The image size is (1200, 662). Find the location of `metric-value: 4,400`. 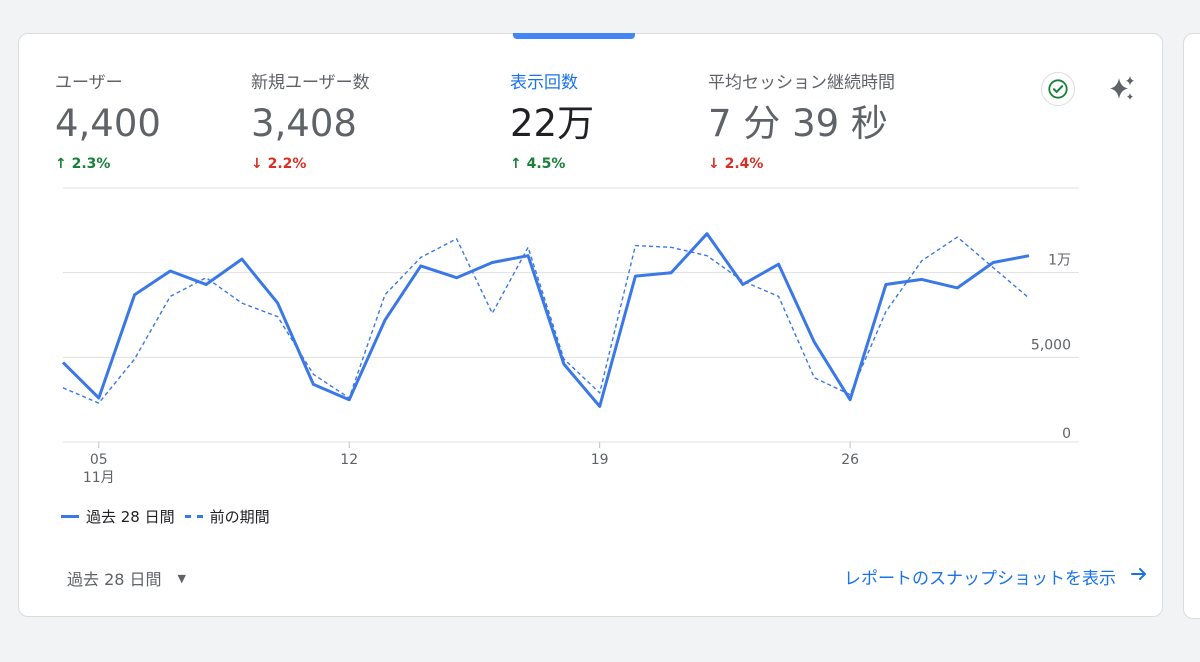

metric-value: 4,400 is located at coordinates (108, 123).